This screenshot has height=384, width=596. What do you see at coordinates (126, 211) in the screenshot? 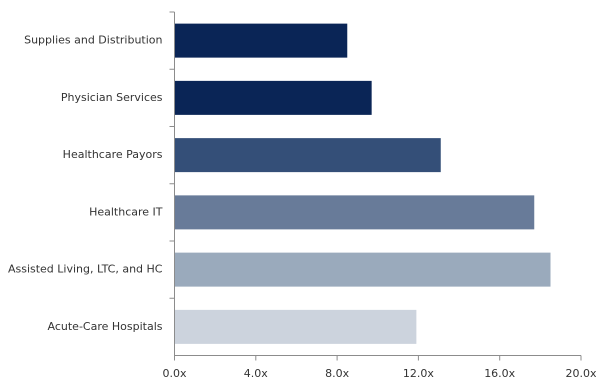
I see `category-label-healthcare-it: Healthcare IT` at bounding box center [126, 211].